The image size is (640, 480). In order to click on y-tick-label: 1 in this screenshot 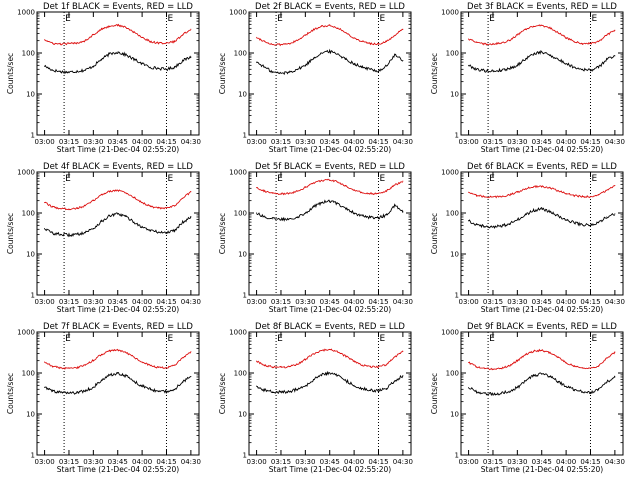, I will do `click(245, 456)`.